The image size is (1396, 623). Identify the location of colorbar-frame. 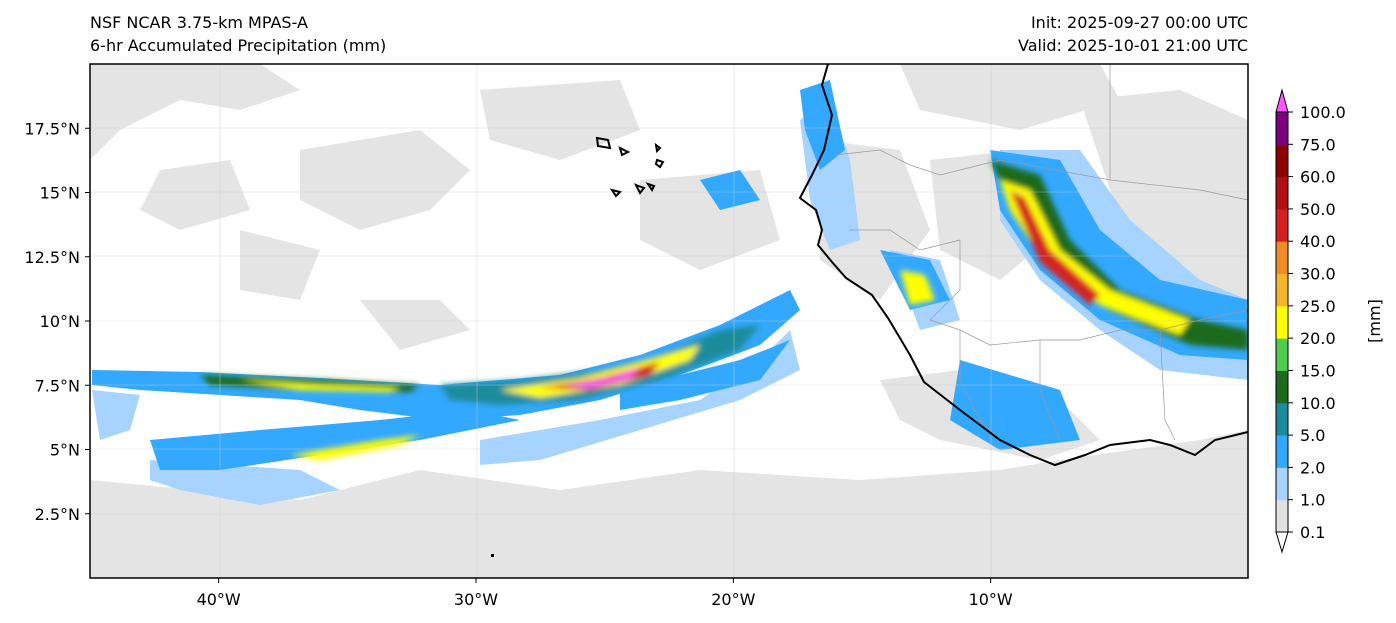
(1282, 322).